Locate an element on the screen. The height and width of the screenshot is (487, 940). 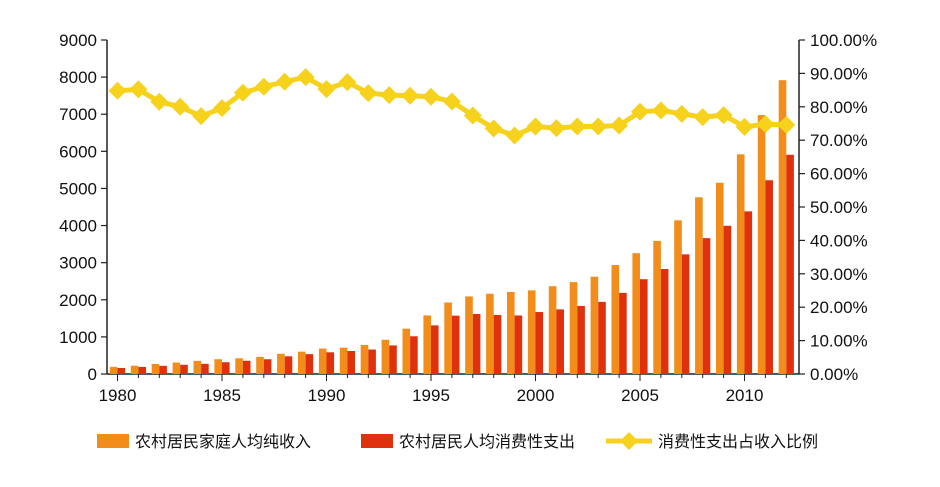
right-tick-label: 60.00% is located at coordinates (839, 174).